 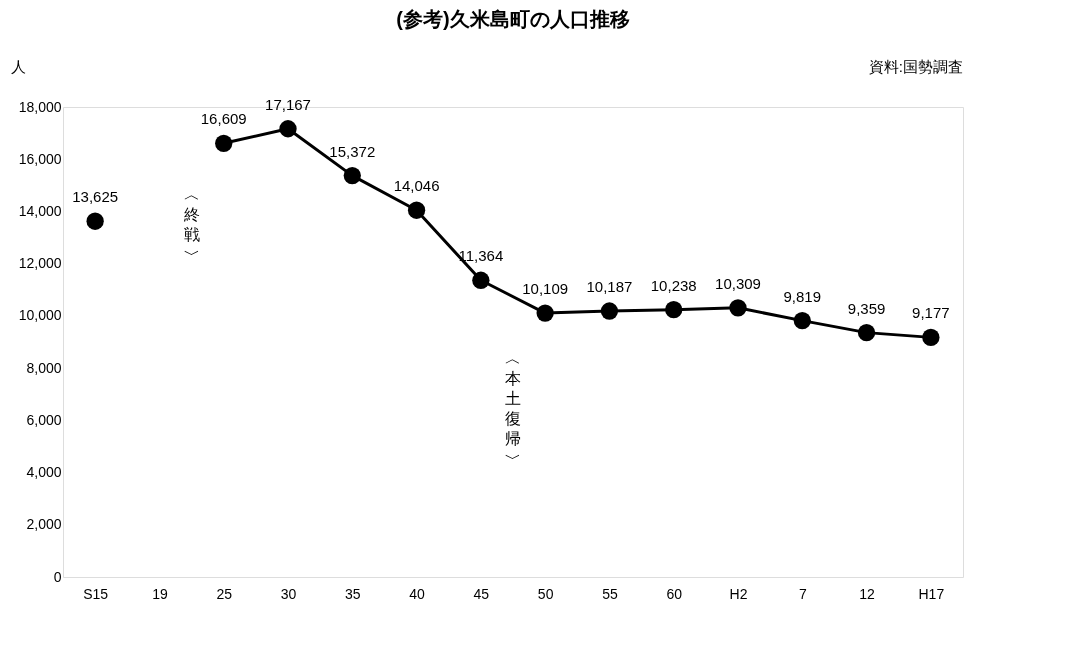 I want to click on text: 9,177, so click(x=931, y=313).